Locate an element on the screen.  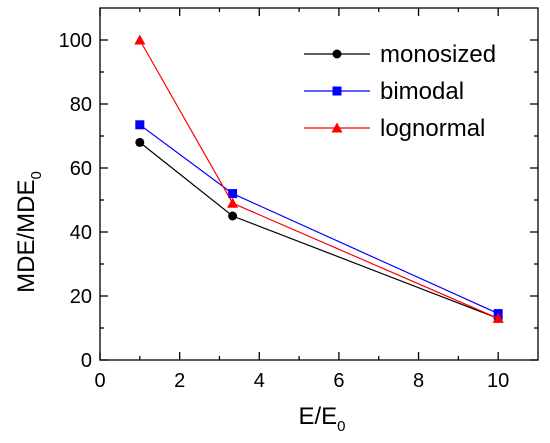
y-tick-label: 60 is located at coordinates (81, 169).